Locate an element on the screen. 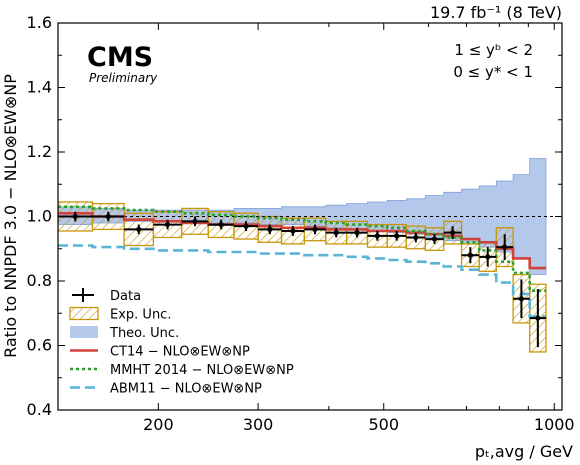 The image size is (580, 465). legend-label: CT14 − NLO⊗EW⊗NP is located at coordinates (180, 352).